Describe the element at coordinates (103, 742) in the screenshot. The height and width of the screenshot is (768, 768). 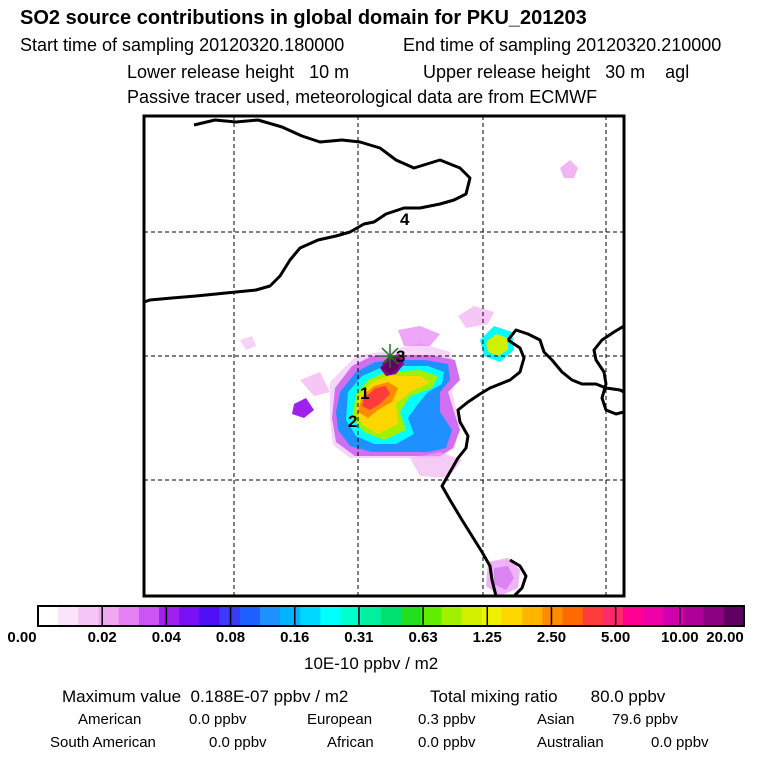
I see `region-name-south-american: South American` at that location.